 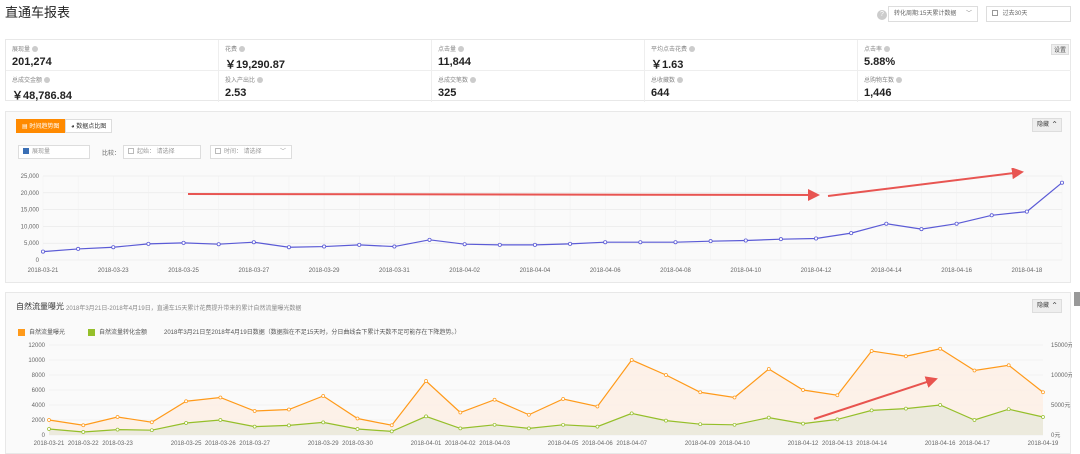 What do you see at coordinates (54, 152) in the screenshot?
I see `metric-select: 展现量` at bounding box center [54, 152].